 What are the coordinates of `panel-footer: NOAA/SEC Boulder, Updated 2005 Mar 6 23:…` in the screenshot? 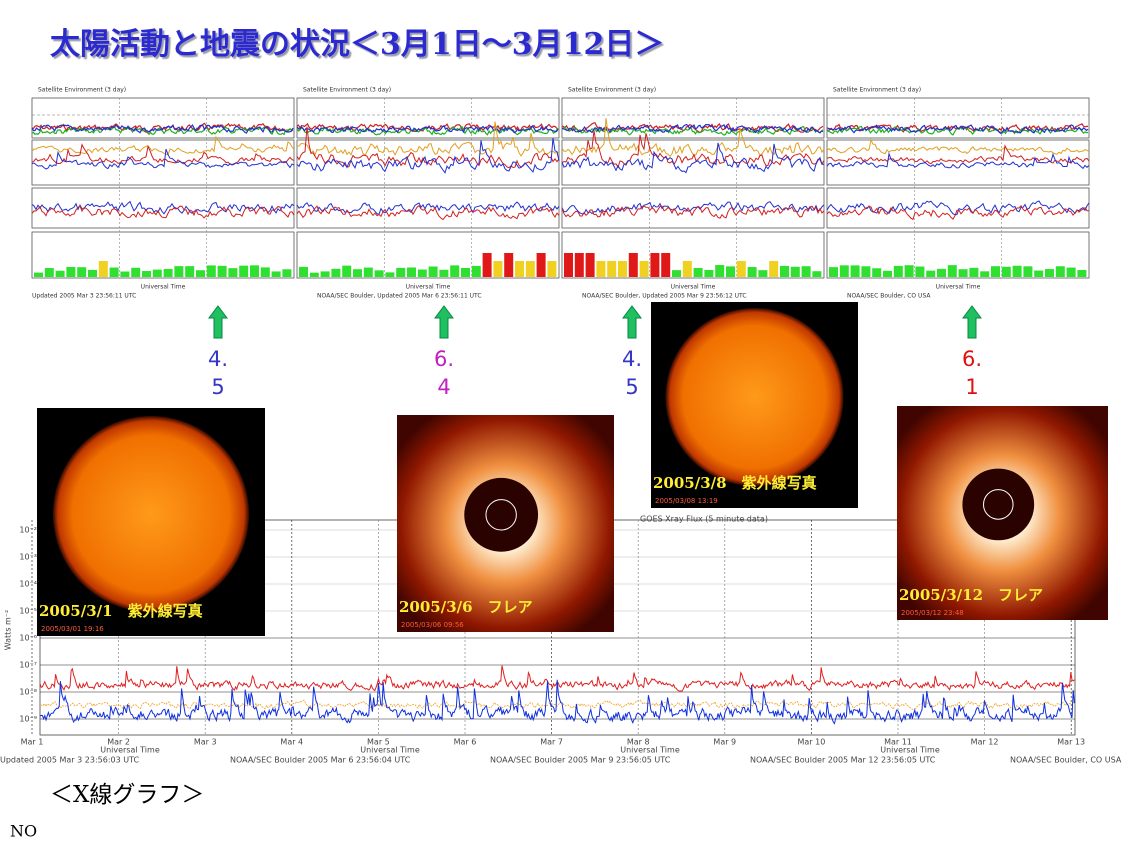 It's located at (399, 296).